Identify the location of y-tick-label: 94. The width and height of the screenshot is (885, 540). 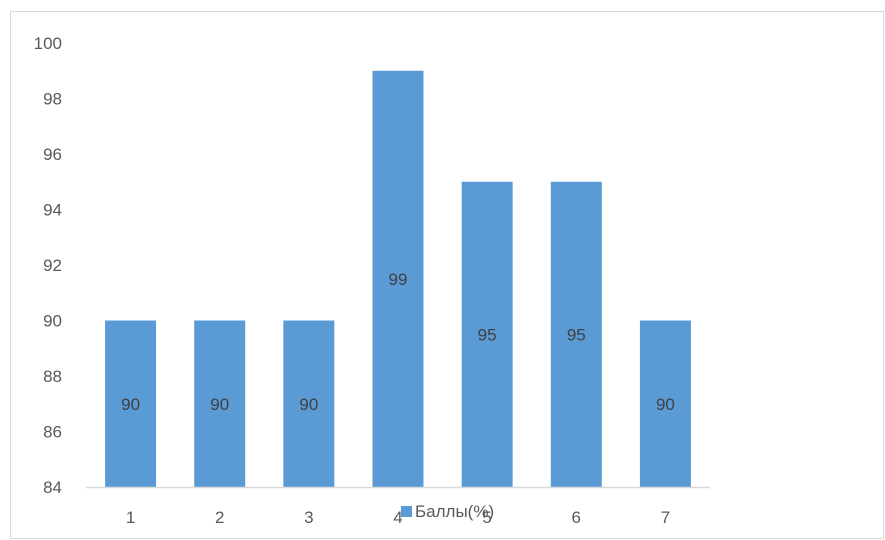
(52, 210).